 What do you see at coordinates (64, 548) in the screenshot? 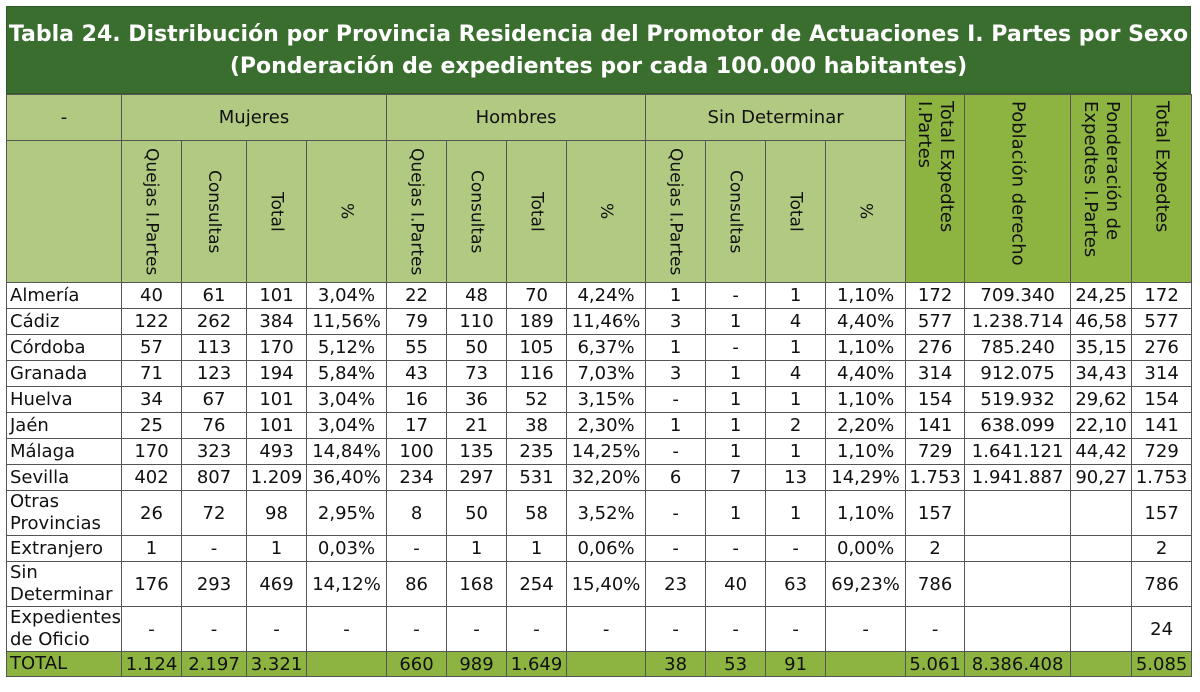
I see `province-cell: Extranjero` at bounding box center [64, 548].